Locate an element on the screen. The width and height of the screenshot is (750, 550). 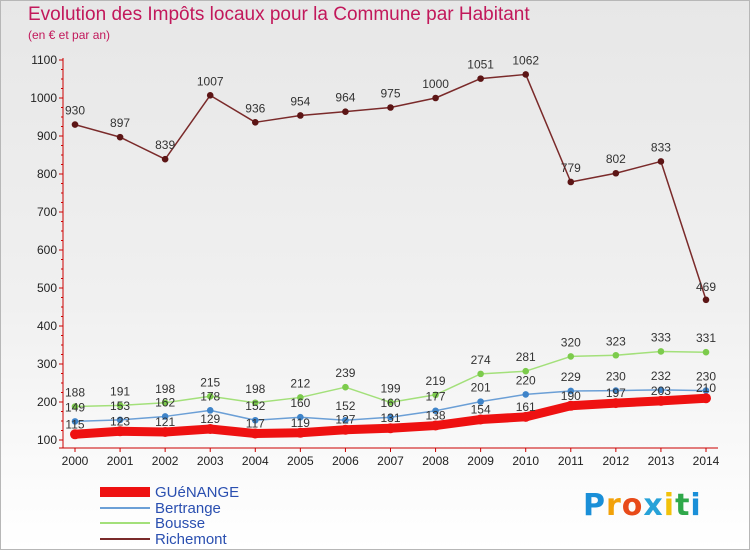
data-label: 802 is located at coordinates (616, 159).